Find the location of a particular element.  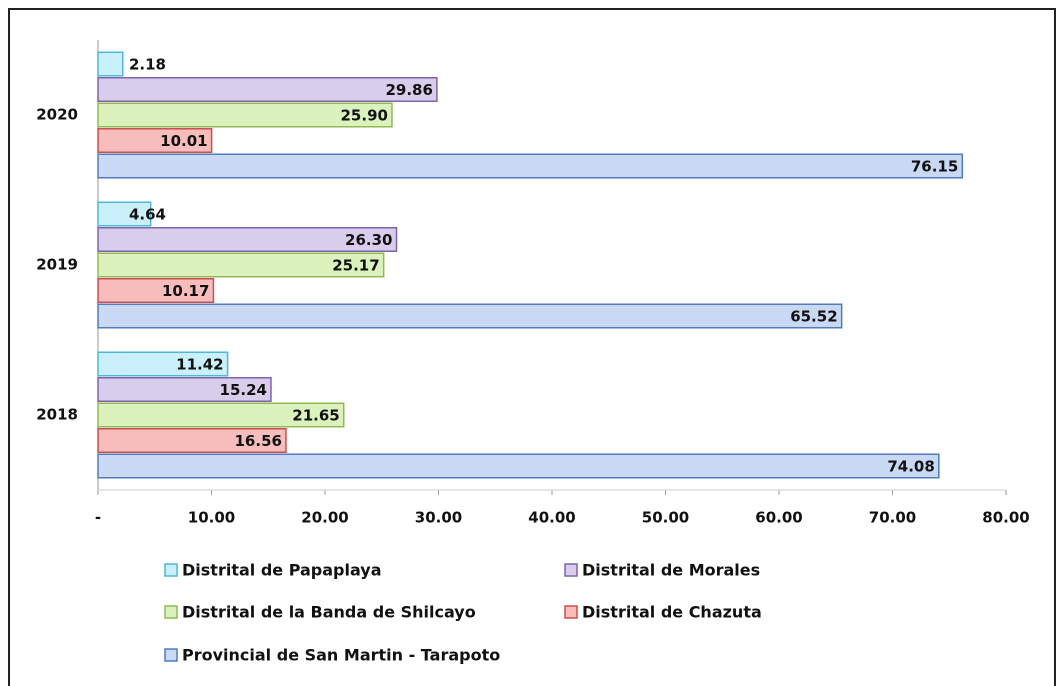

legend-label: Distrital de la Banda de Shilcayo is located at coordinates (329, 612).